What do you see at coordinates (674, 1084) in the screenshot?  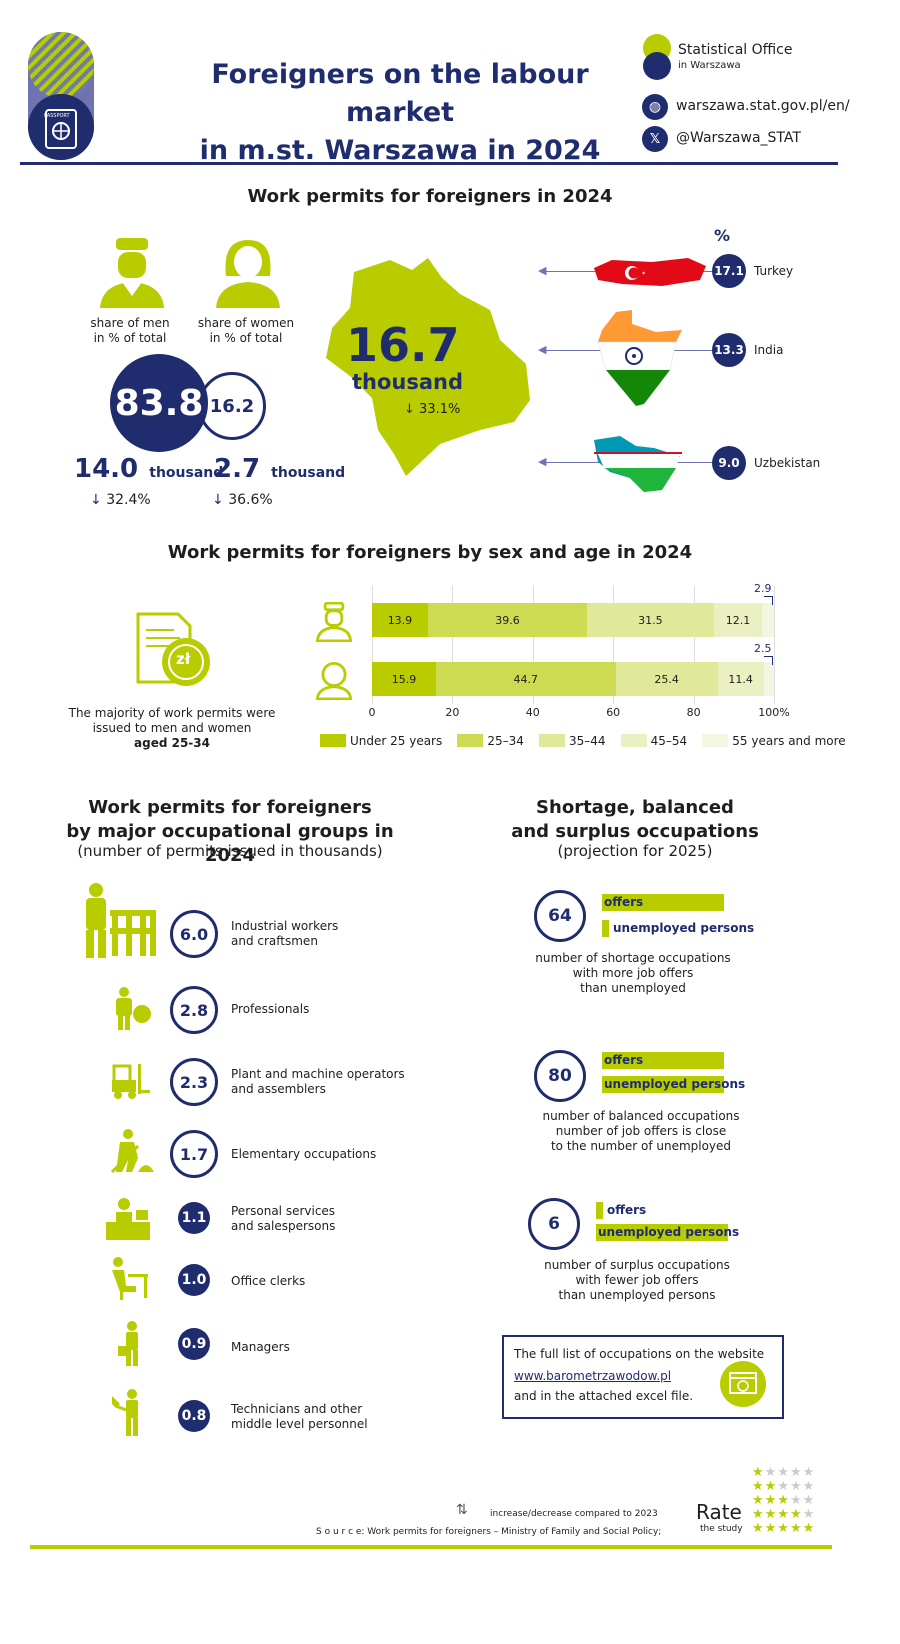 I see `unemployed-bar: unemployed persons` at bounding box center [674, 1084].